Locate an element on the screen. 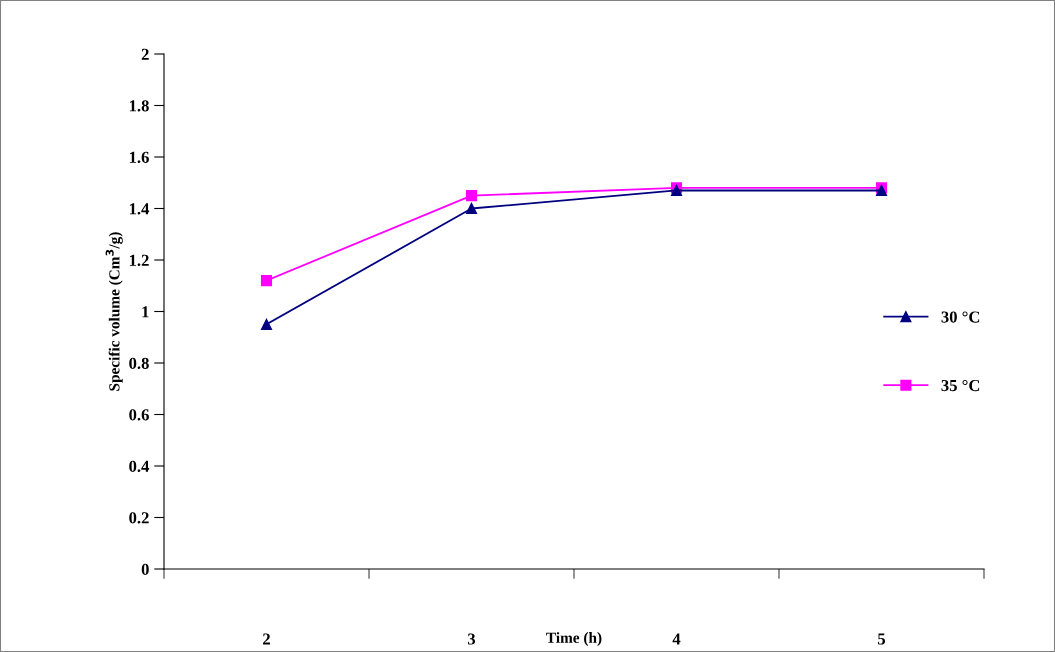  y-tick-label: 1.4 is located at coordinates (139, 209).